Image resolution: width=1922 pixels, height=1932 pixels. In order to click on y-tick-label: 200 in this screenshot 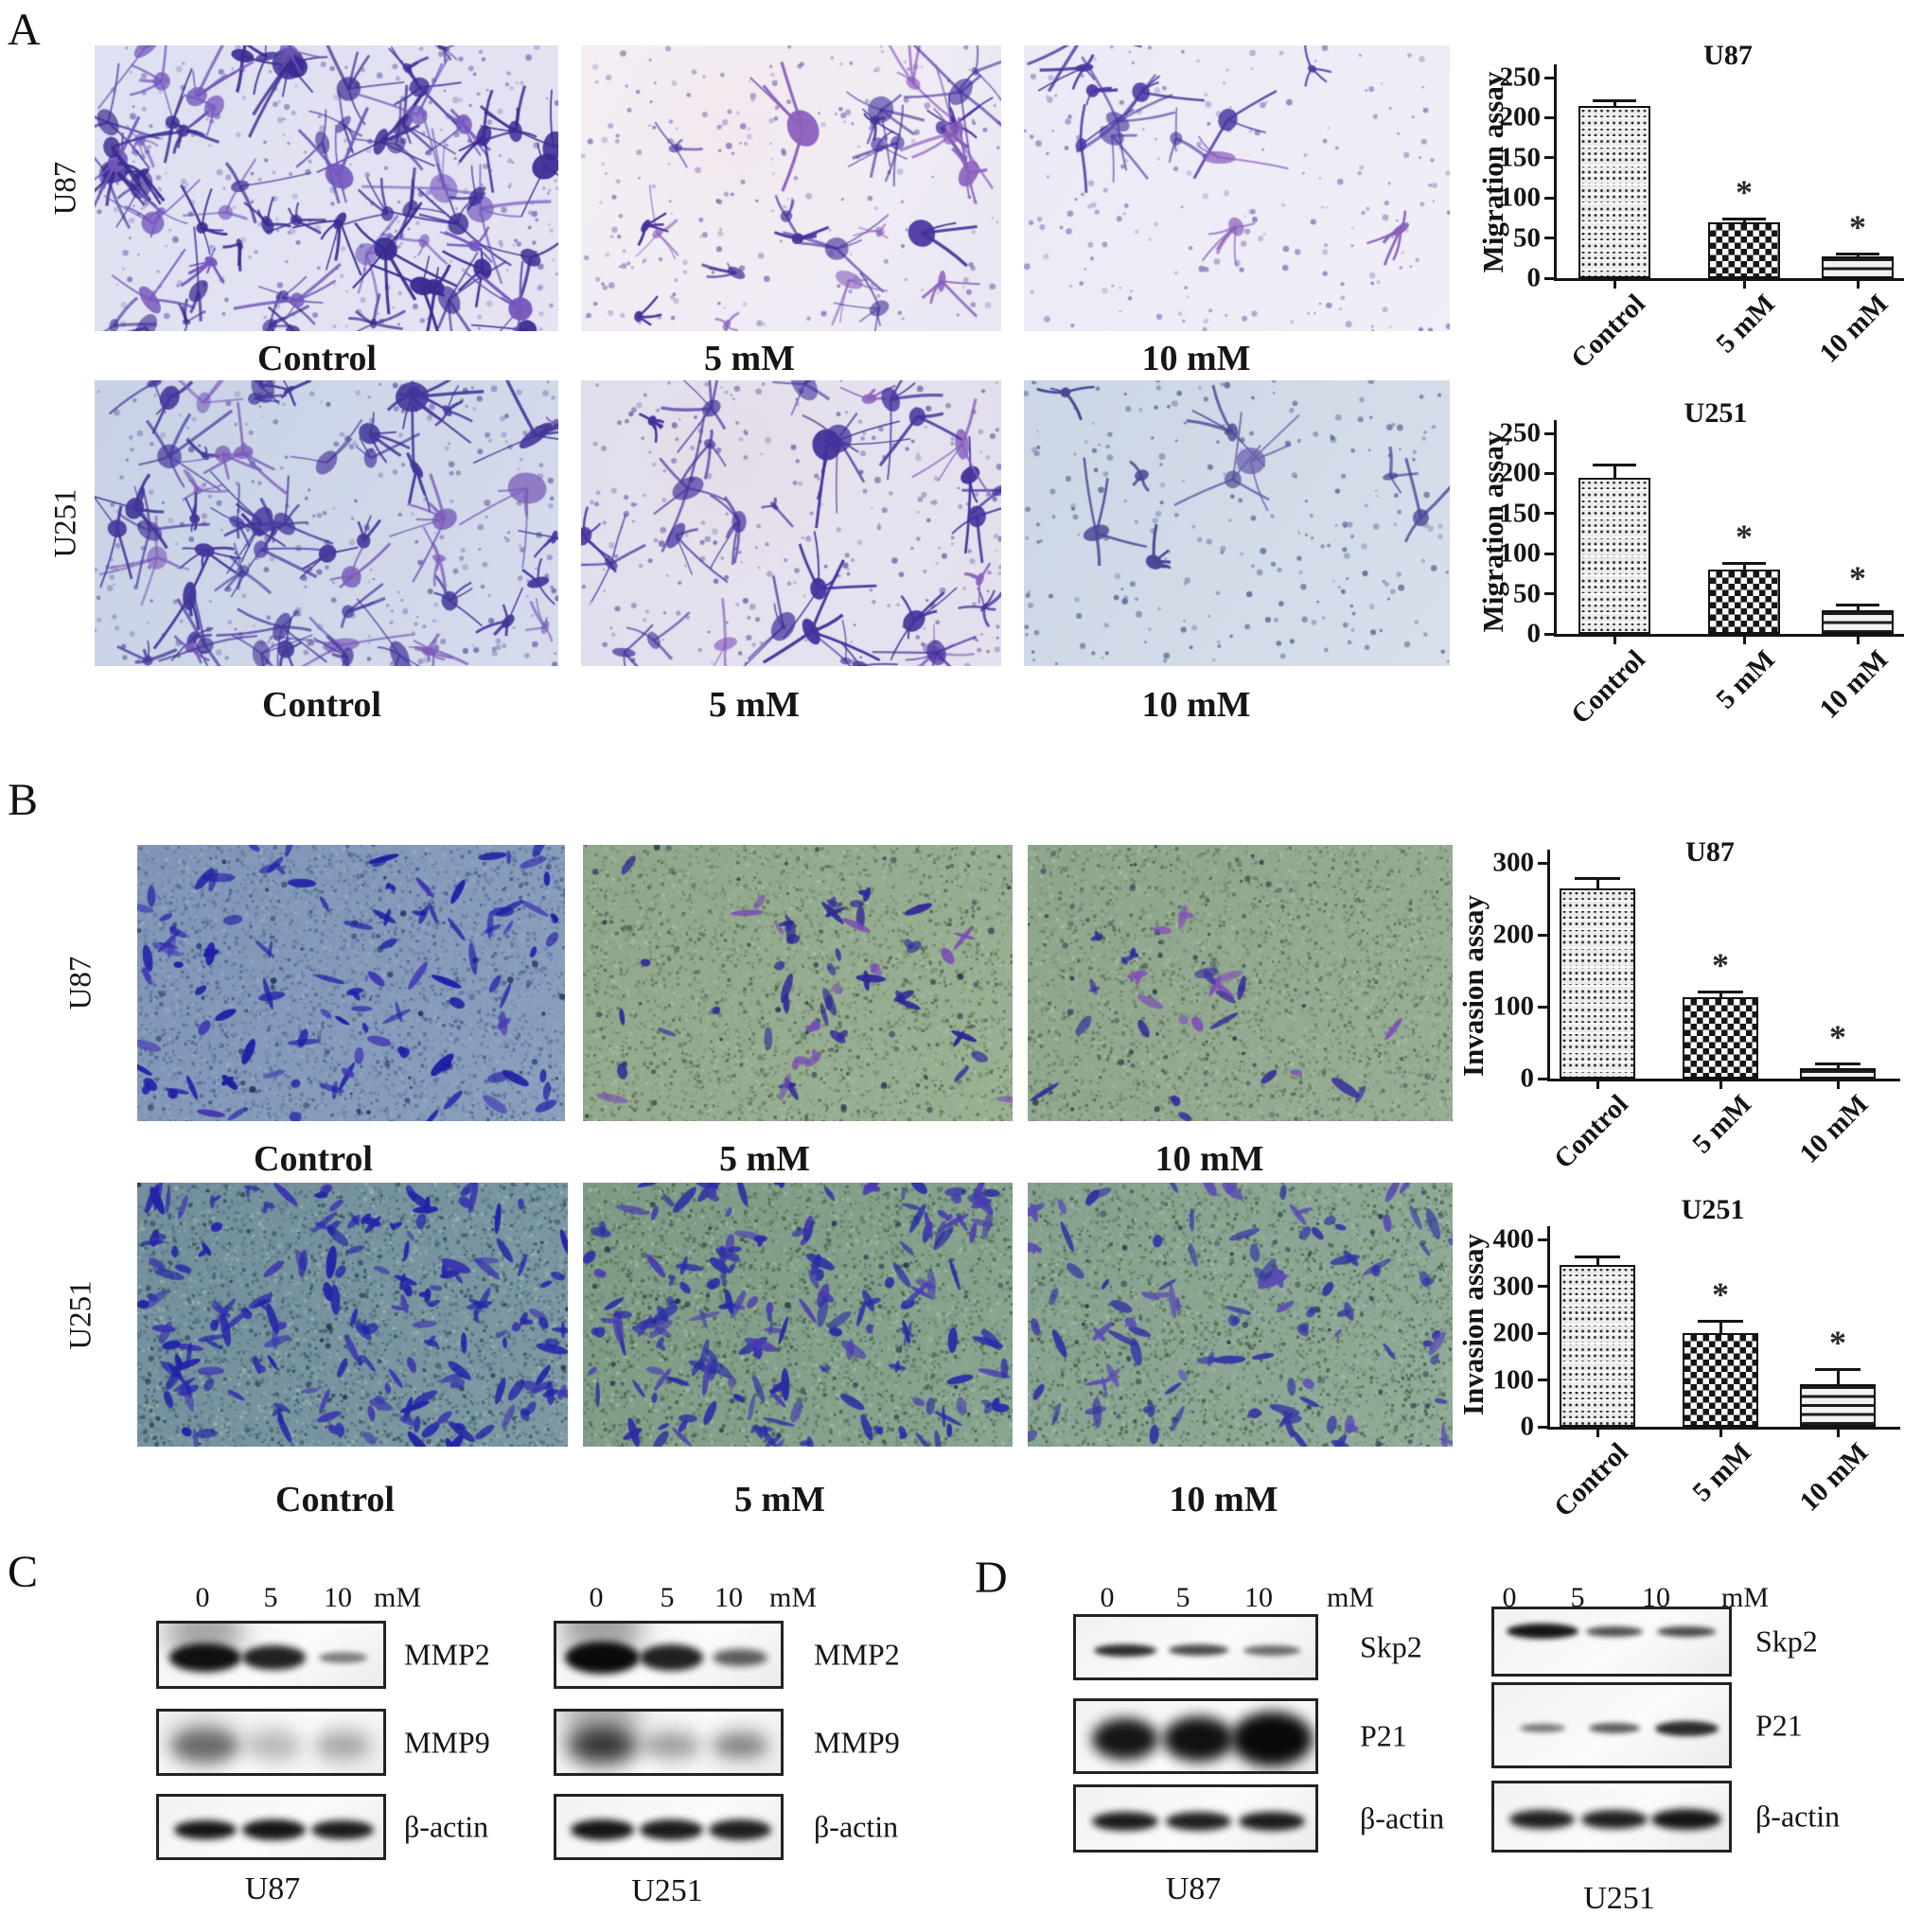, I will do `click(1514, 934)`.